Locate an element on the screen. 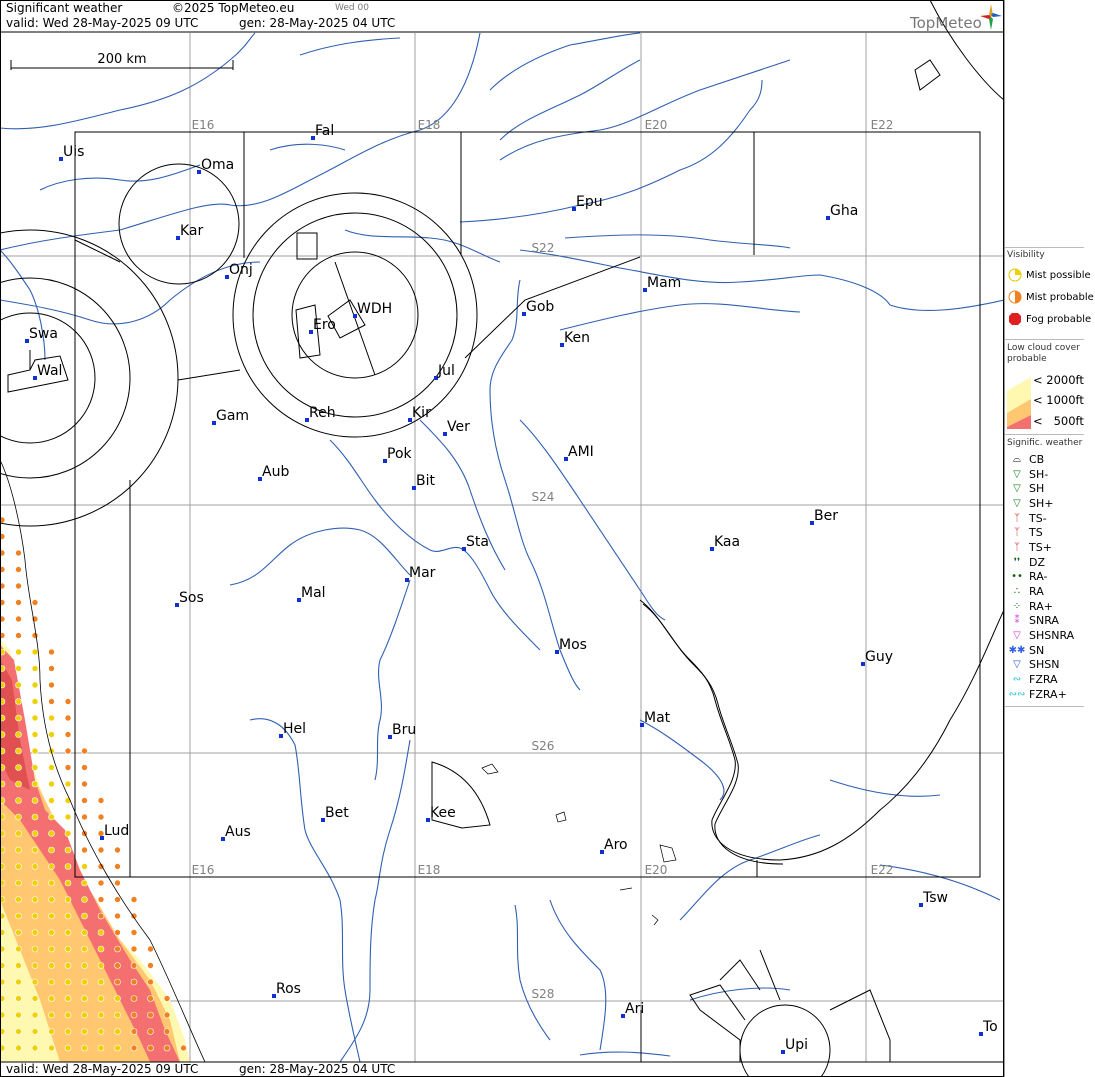 This screenshot has height=1077, width=1095. city-ken: Ken is located at coordinates (575, 338).